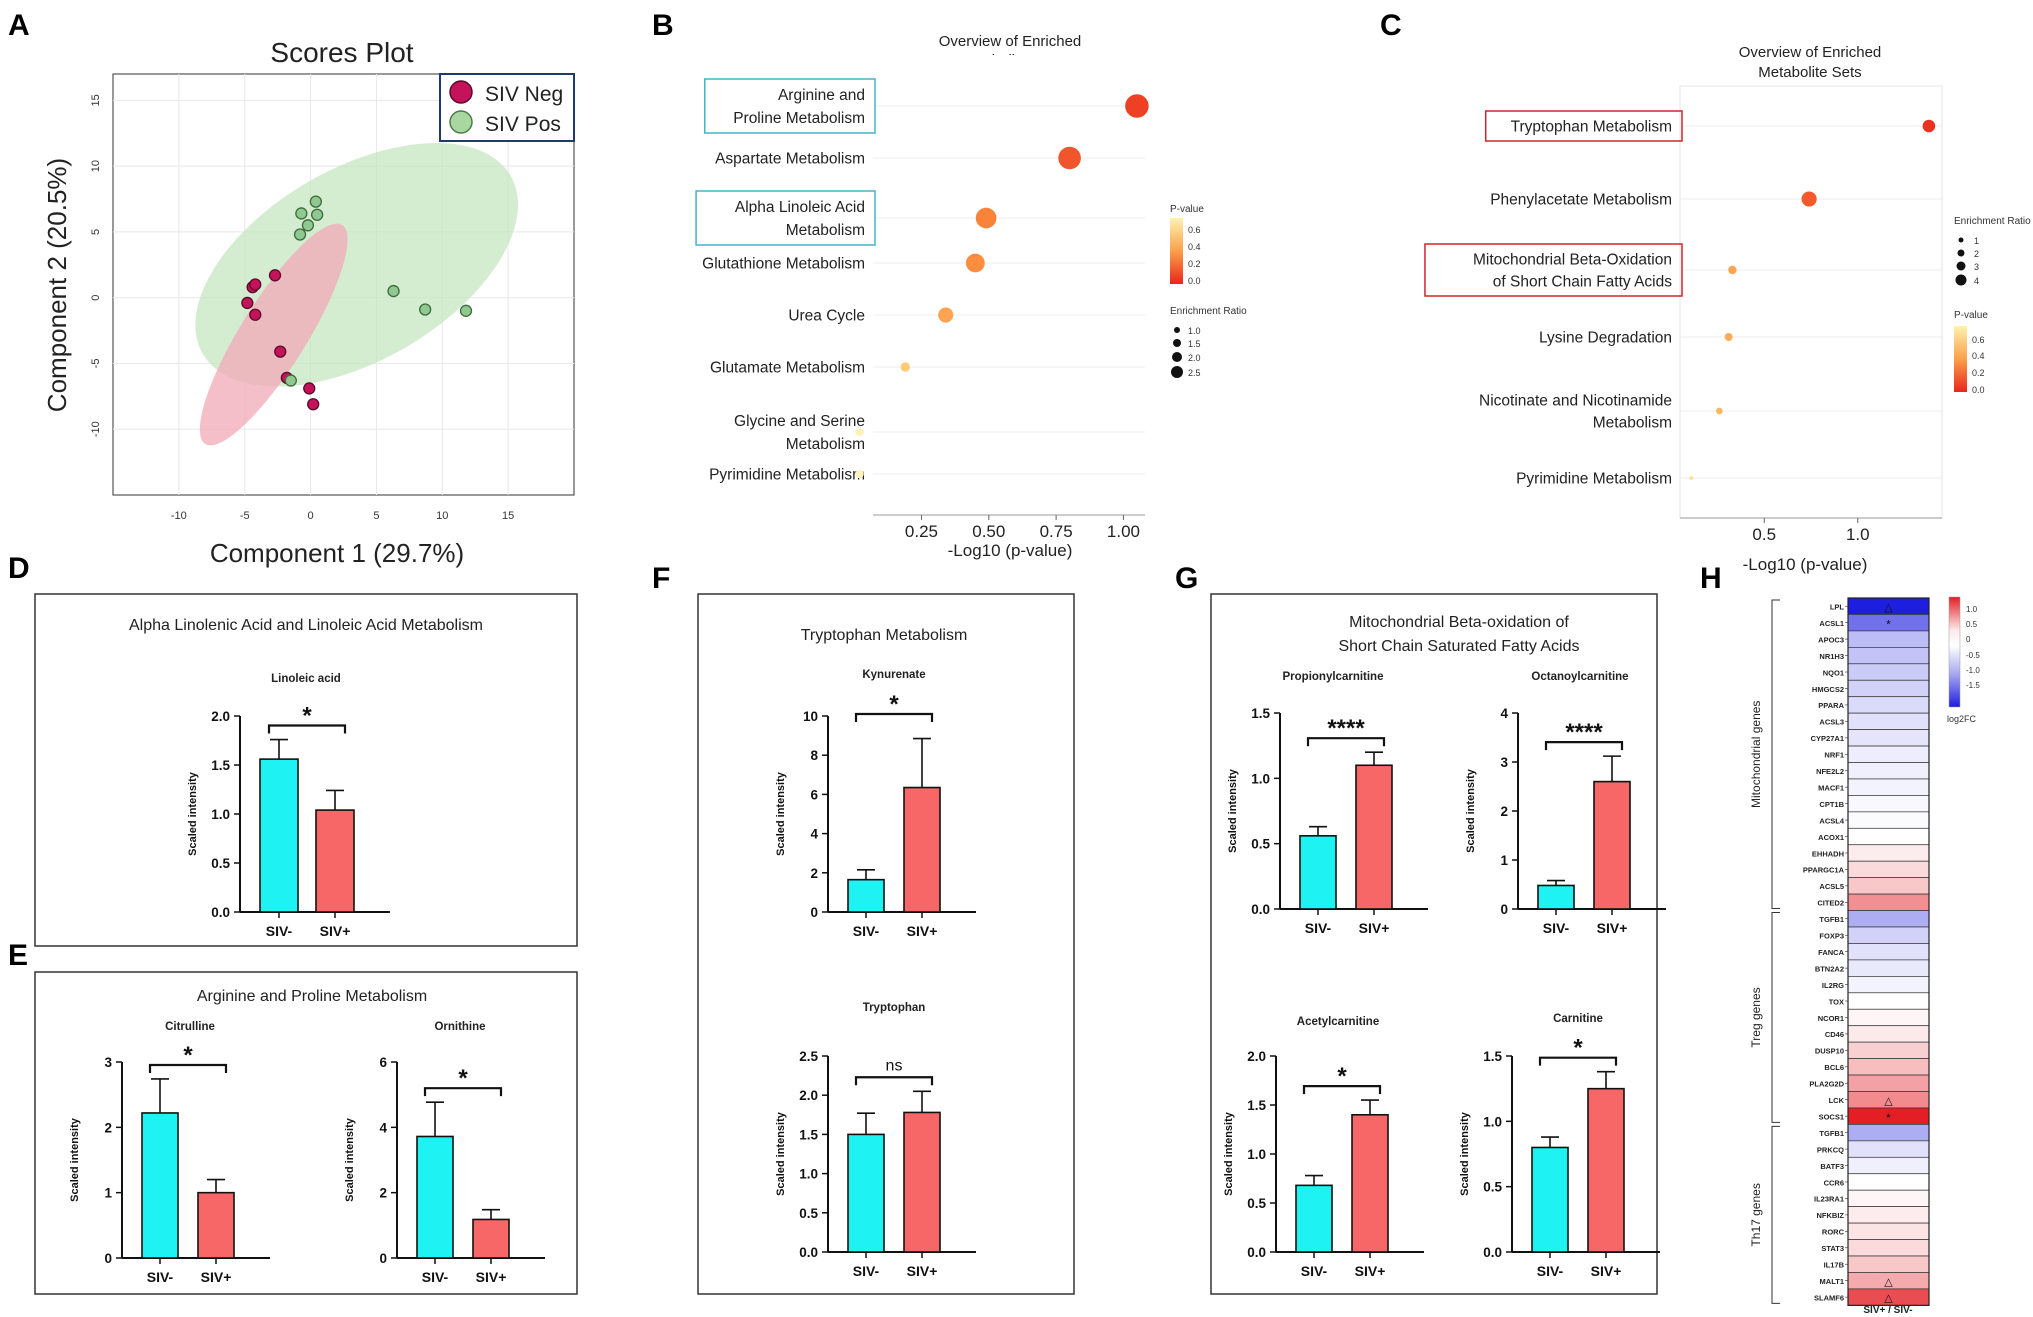 Image resolution: width=2033 pixels, height=1317 pixels. What do you see at coordinates (1492, 1121) in the screenshot?
I see `ytick-label-G-carnitine-2: 1.0` at bounding box center [1492, 1121].